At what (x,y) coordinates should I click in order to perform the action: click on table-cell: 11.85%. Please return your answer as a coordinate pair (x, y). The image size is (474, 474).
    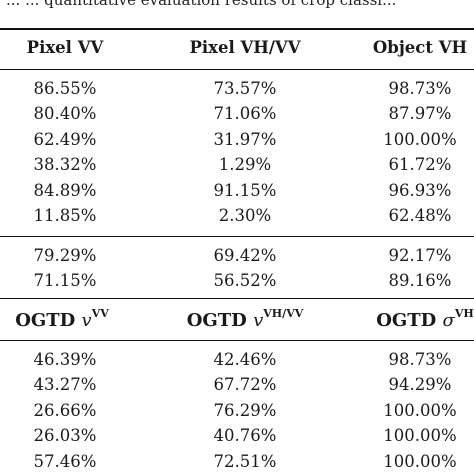
    Looking at the image, I should click on (65, 215).